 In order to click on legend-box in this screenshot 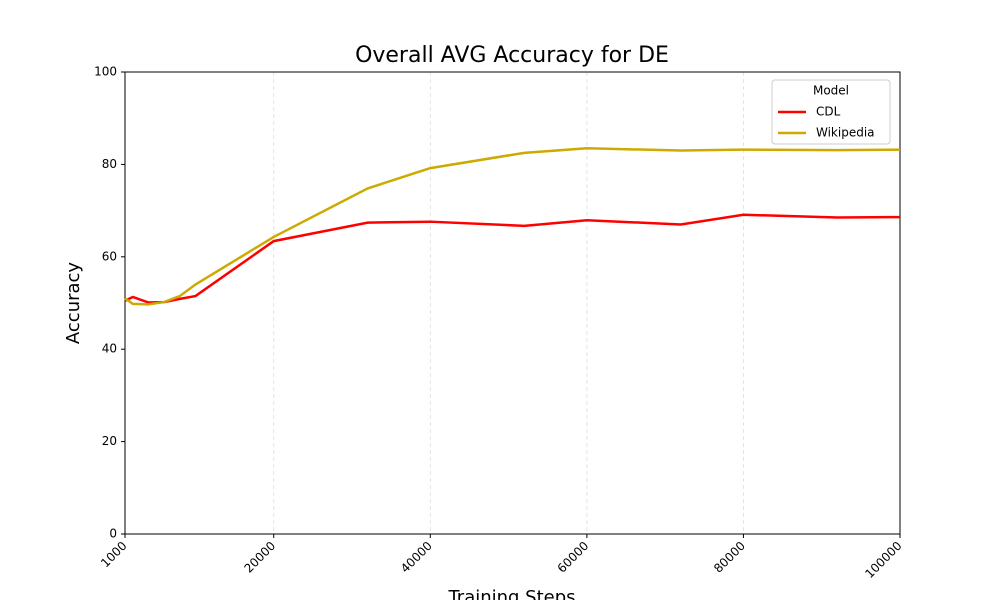, I will do `click(831, 112)`.